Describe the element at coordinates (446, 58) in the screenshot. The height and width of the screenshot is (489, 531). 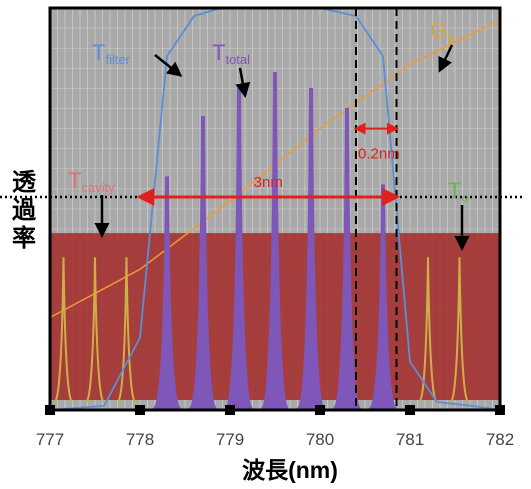
I see `series-pointer-gain` at that location.